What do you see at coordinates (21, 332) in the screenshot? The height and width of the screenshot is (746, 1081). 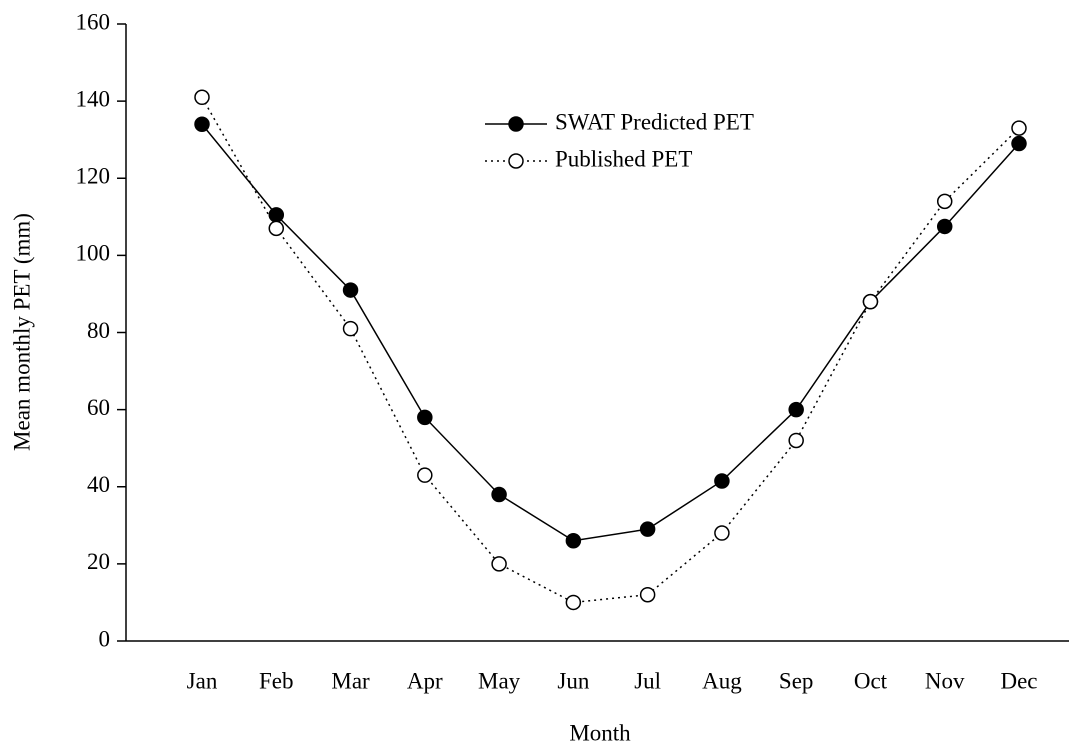 I see `y-axis-label: Mean monthly PET (mm)` at bounding box center [21, 332].